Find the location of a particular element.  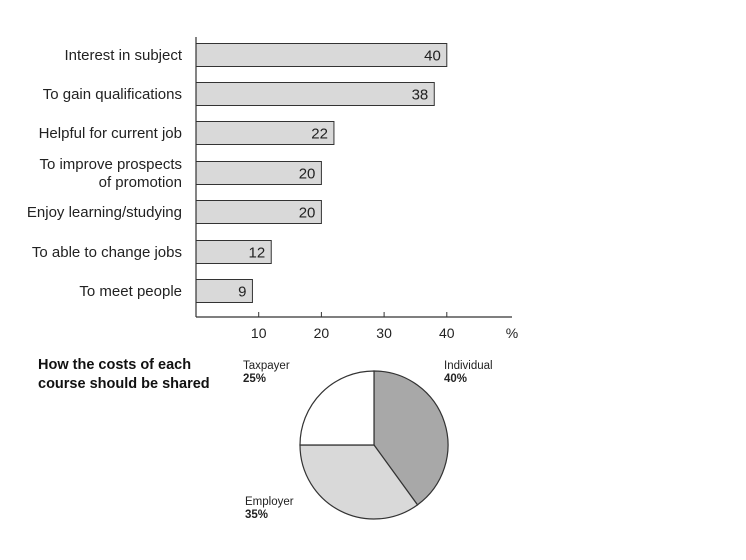

category-label-0: Interest in subject is located at coordinates (123, 55).